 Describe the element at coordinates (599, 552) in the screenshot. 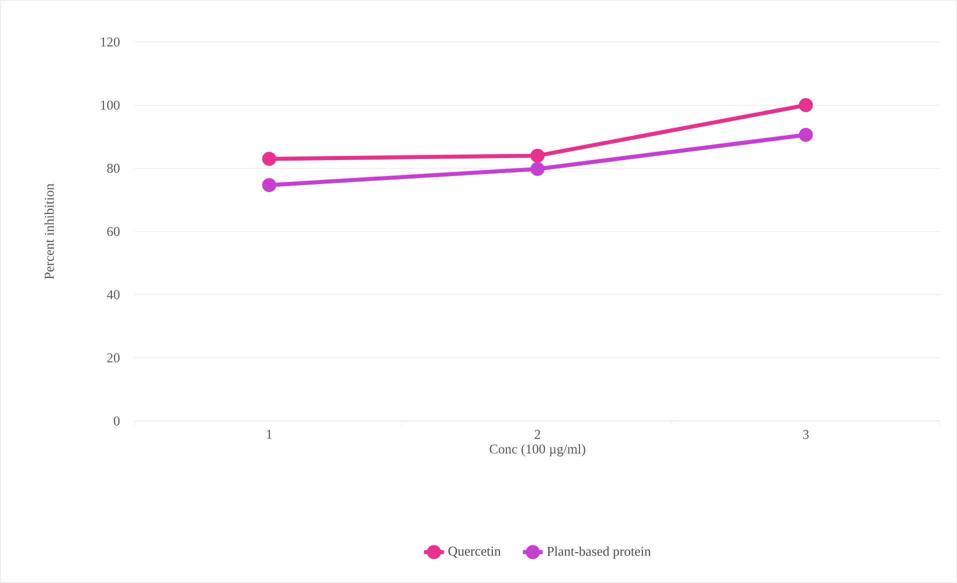

I see `legend-label: Plant-based protein` at that location.